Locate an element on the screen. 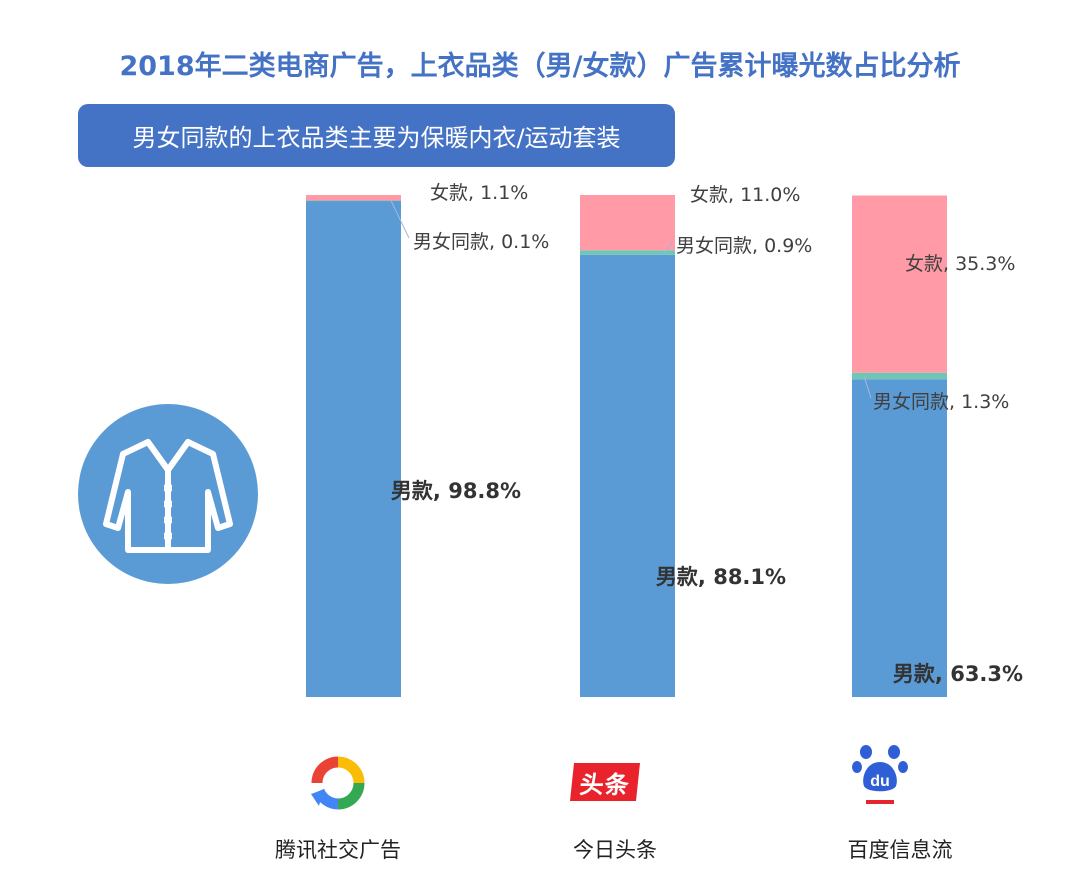 The width and height of the screenshot is (1080, 891). baidu-logo-text: du is located at coordinates (880, 781).